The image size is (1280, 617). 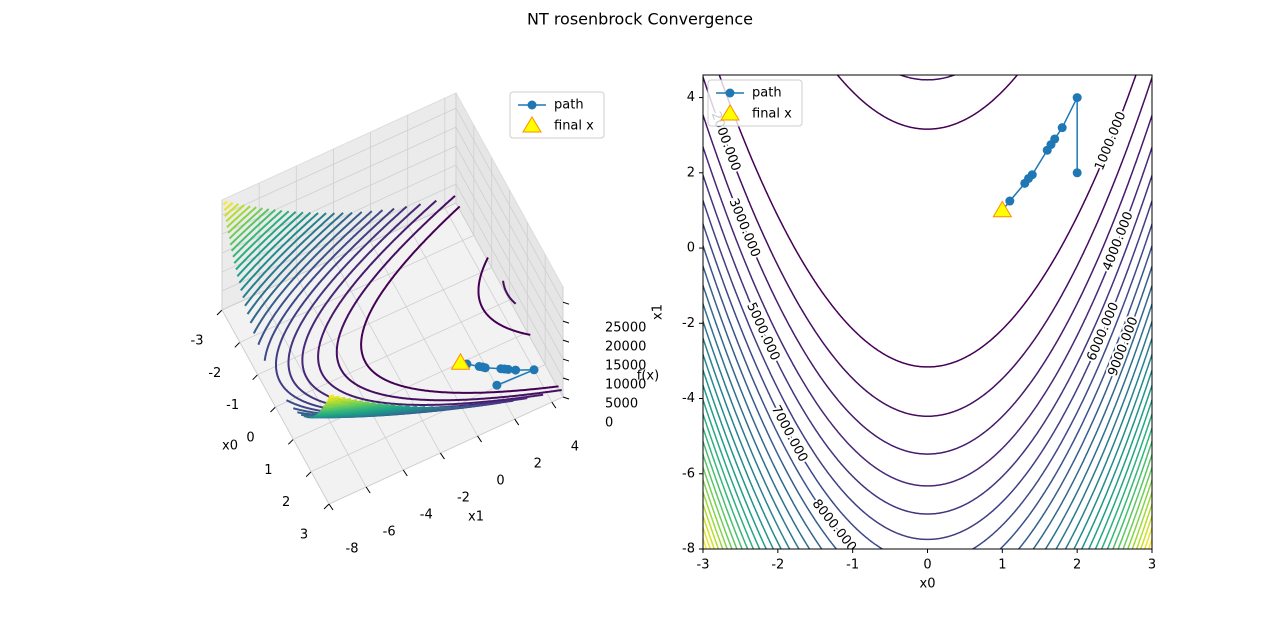 I want to click on x-axis-label: x0, so click(x=928, y=584).